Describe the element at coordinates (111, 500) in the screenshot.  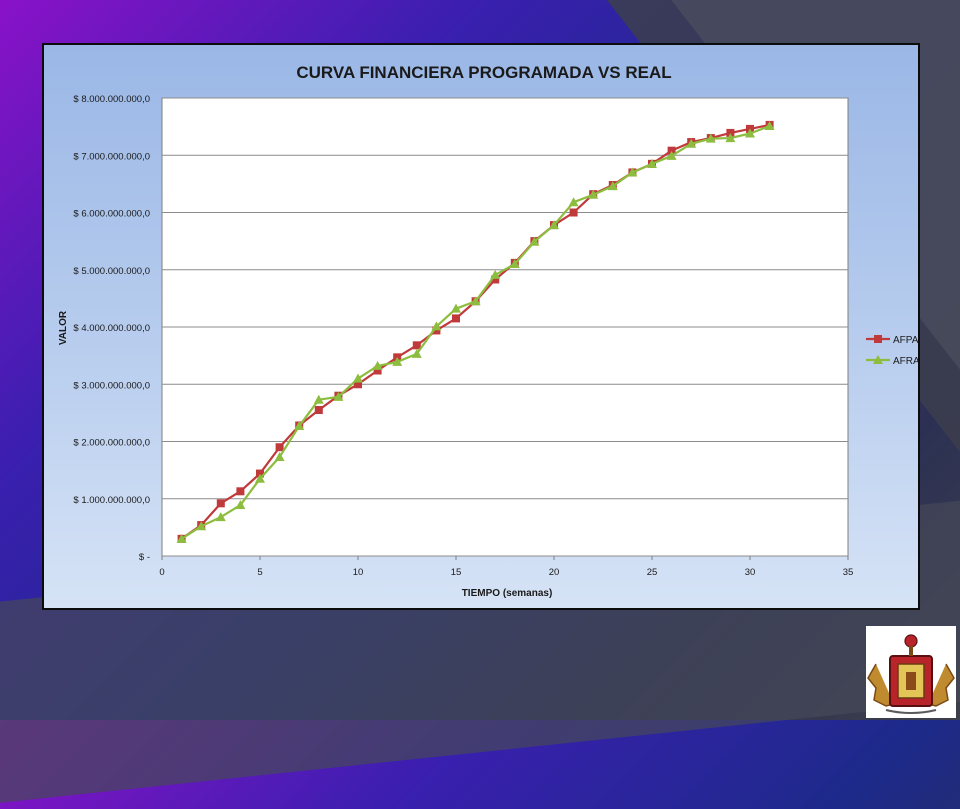
I see `y-tick-label: $ 1.000.000.000,0` at that location.